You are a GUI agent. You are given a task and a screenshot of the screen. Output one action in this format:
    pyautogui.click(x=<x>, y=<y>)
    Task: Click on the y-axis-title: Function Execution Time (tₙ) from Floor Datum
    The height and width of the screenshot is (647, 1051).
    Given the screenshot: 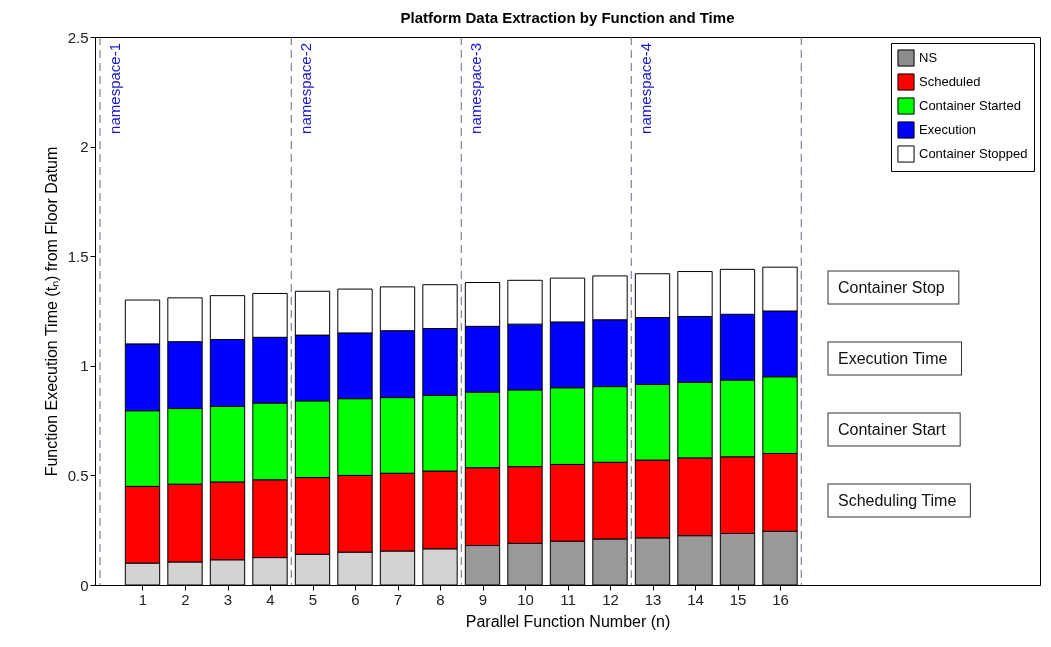 What is the action you would take?
    pyautogui.click(x=51, y=311)
    